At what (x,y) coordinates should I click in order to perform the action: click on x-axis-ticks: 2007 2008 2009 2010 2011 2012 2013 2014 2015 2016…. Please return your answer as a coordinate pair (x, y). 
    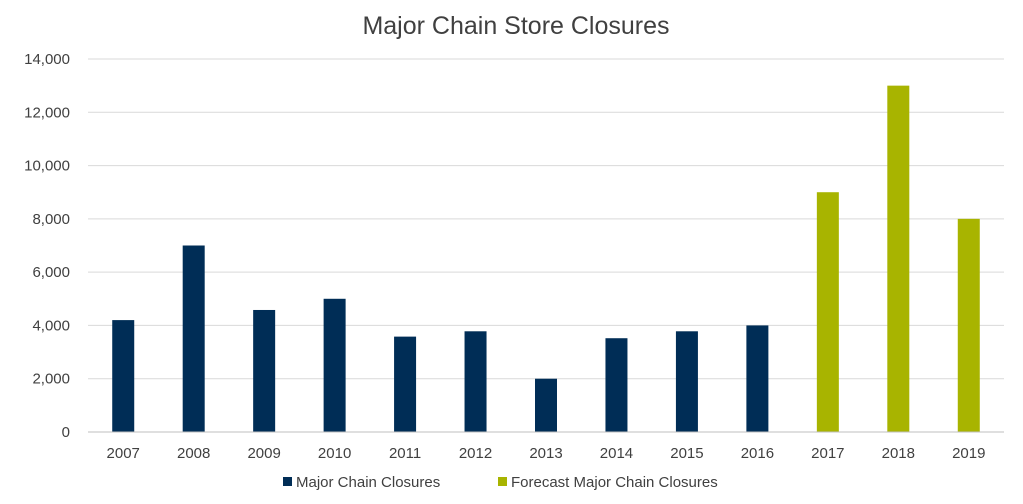
    Looking at the image, I should click on (546, 453).